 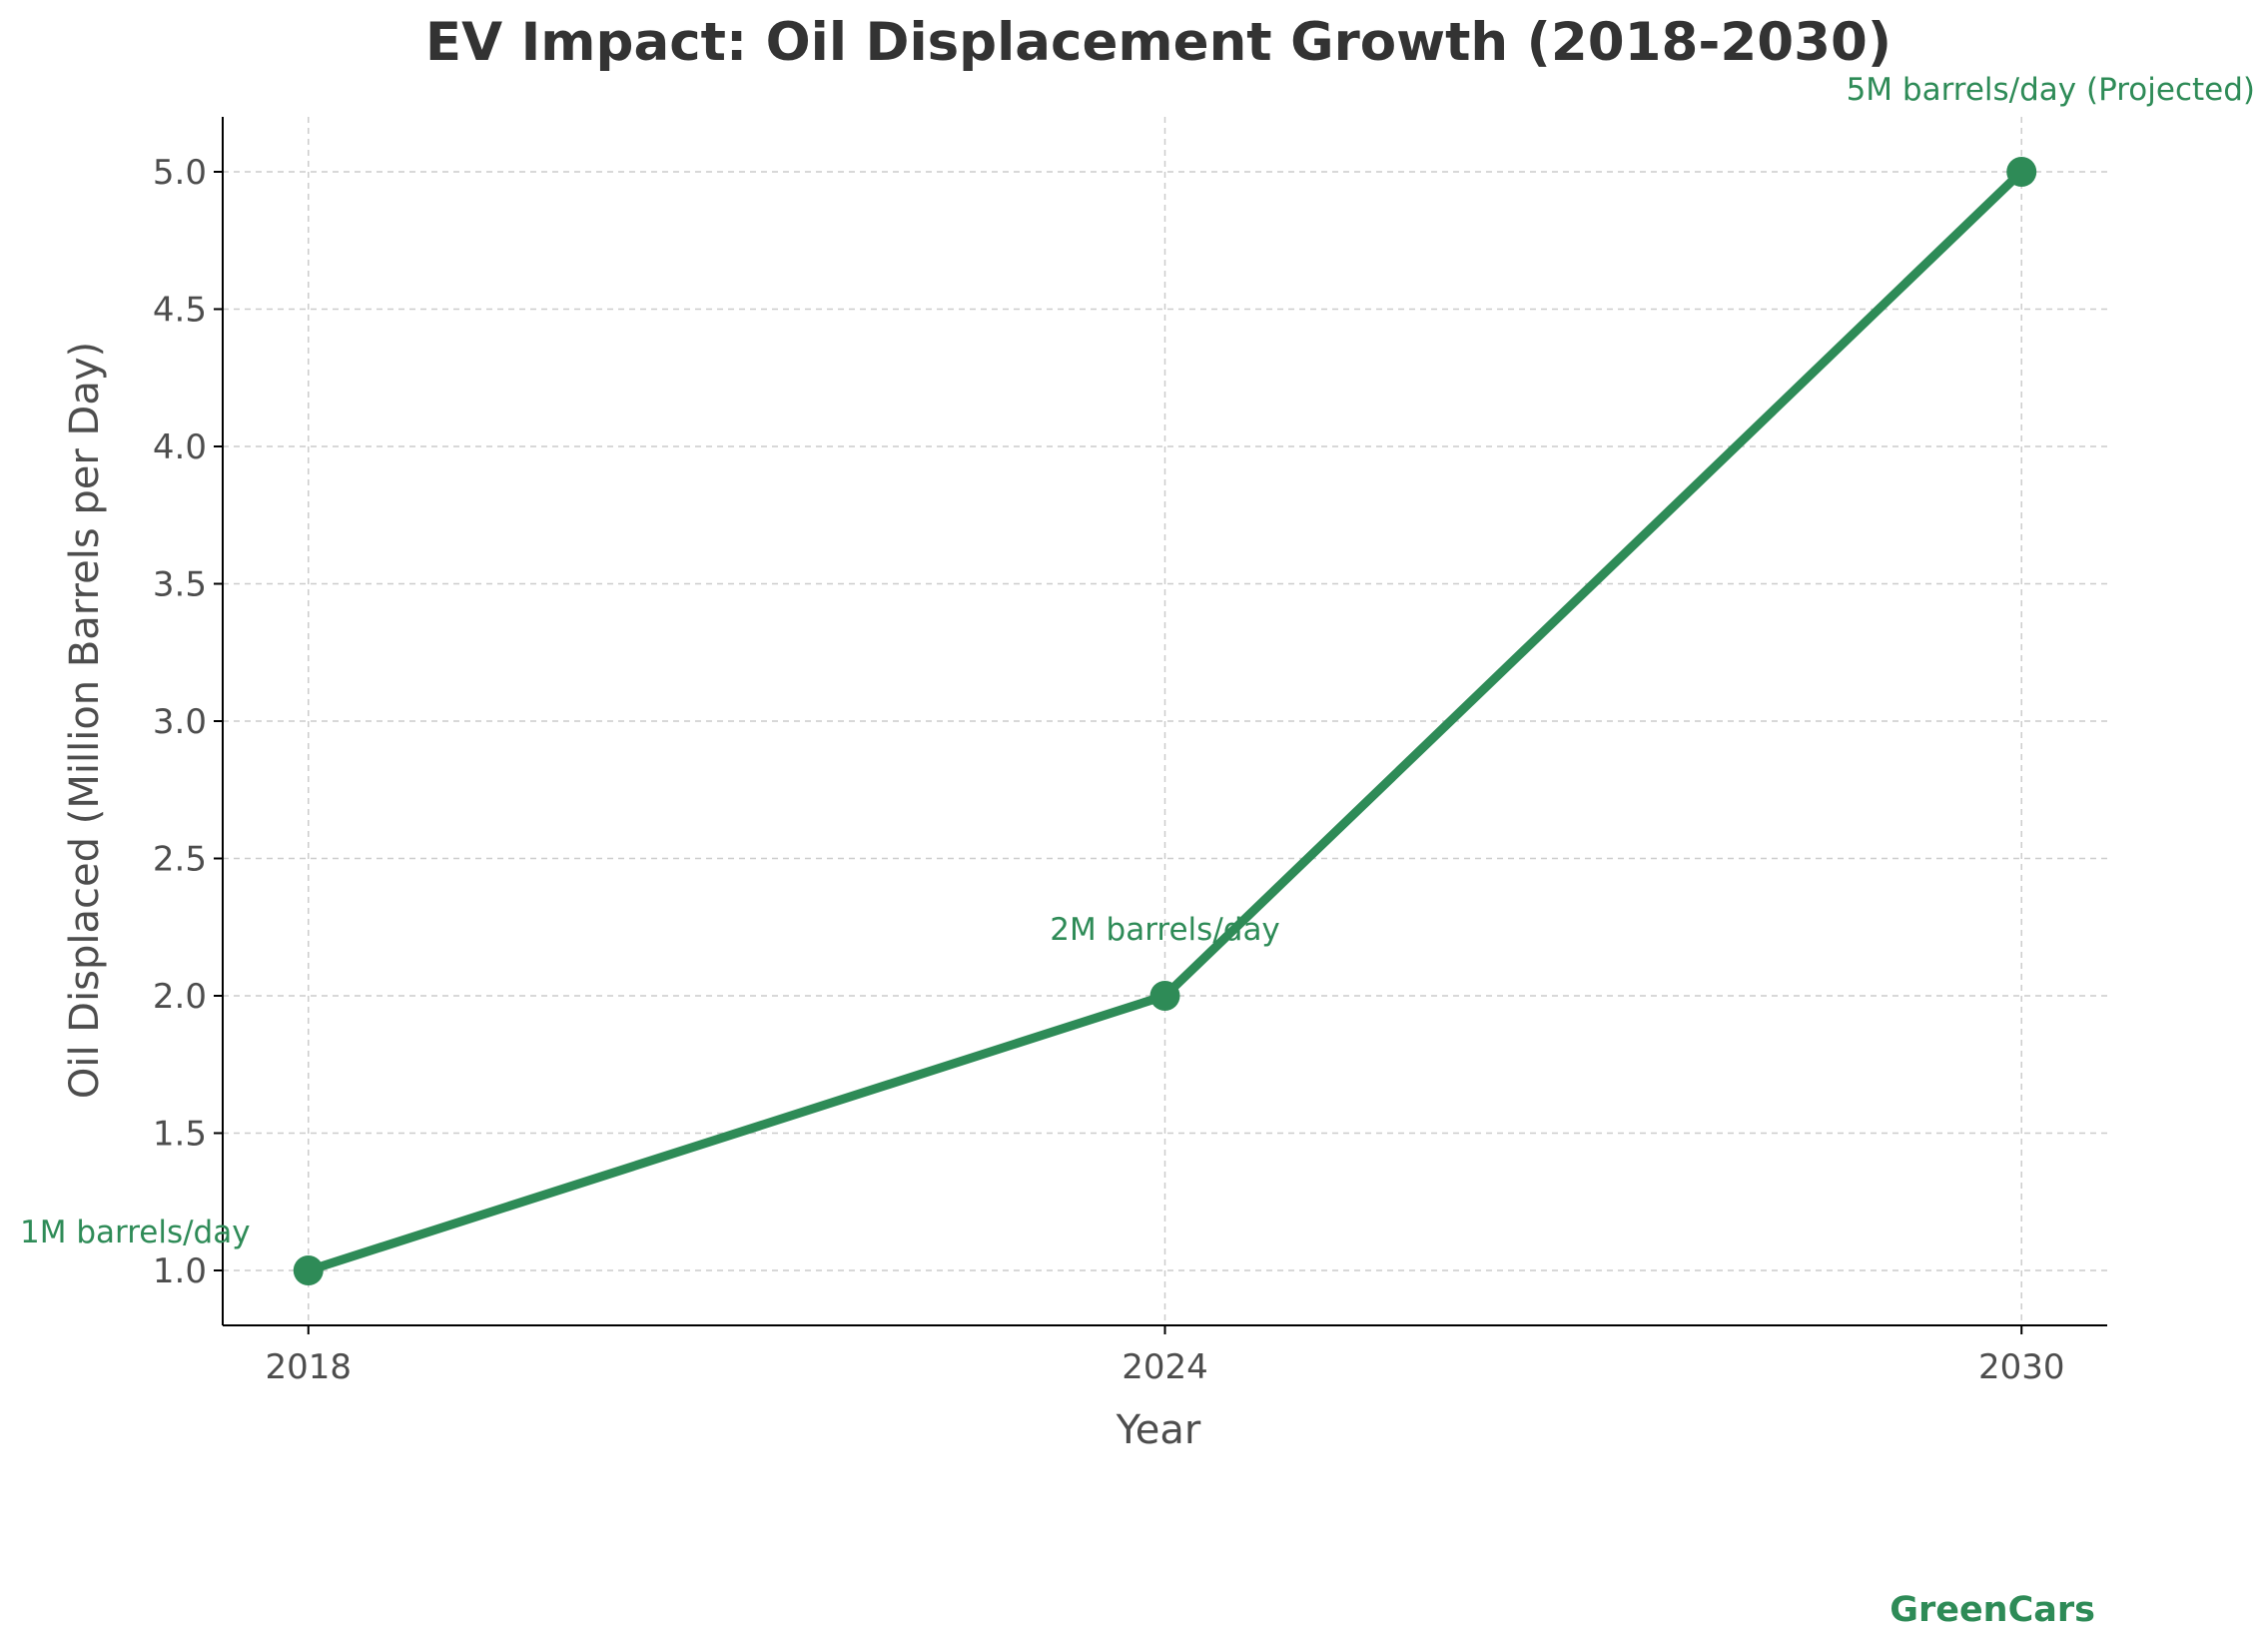 I want to click on y-tick-label: 2.0, so click(x=180, y=997).